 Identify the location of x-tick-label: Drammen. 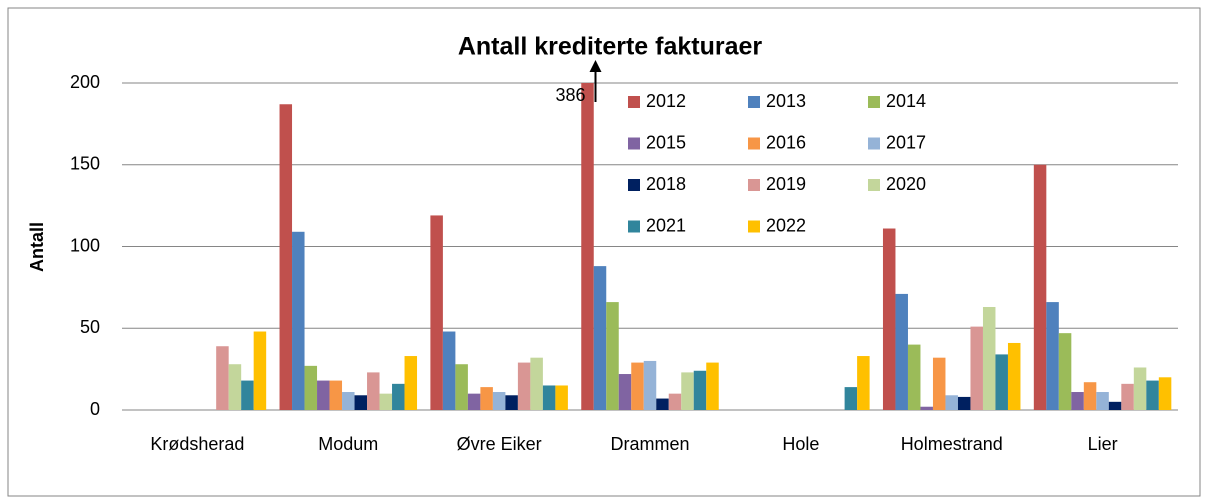
(649, 444).